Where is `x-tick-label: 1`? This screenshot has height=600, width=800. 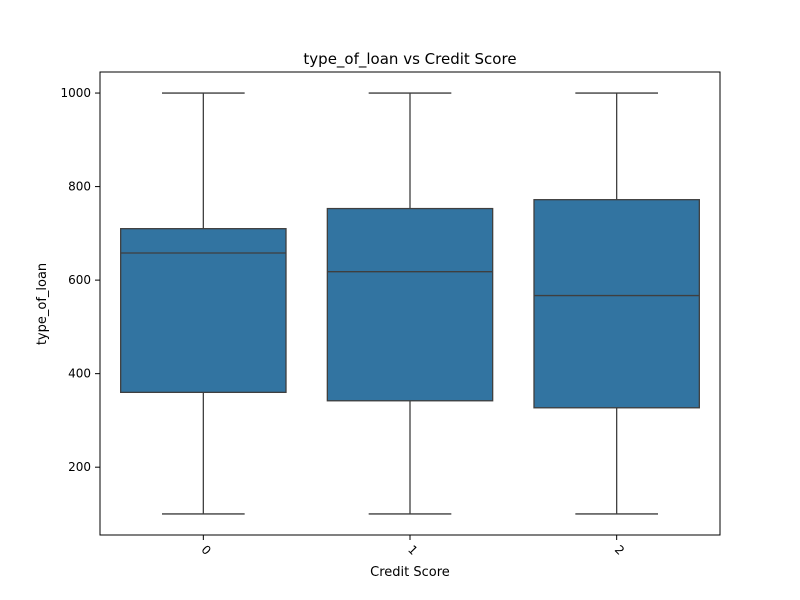 x-tick-label: 1 is located at coordinates (412, 550).